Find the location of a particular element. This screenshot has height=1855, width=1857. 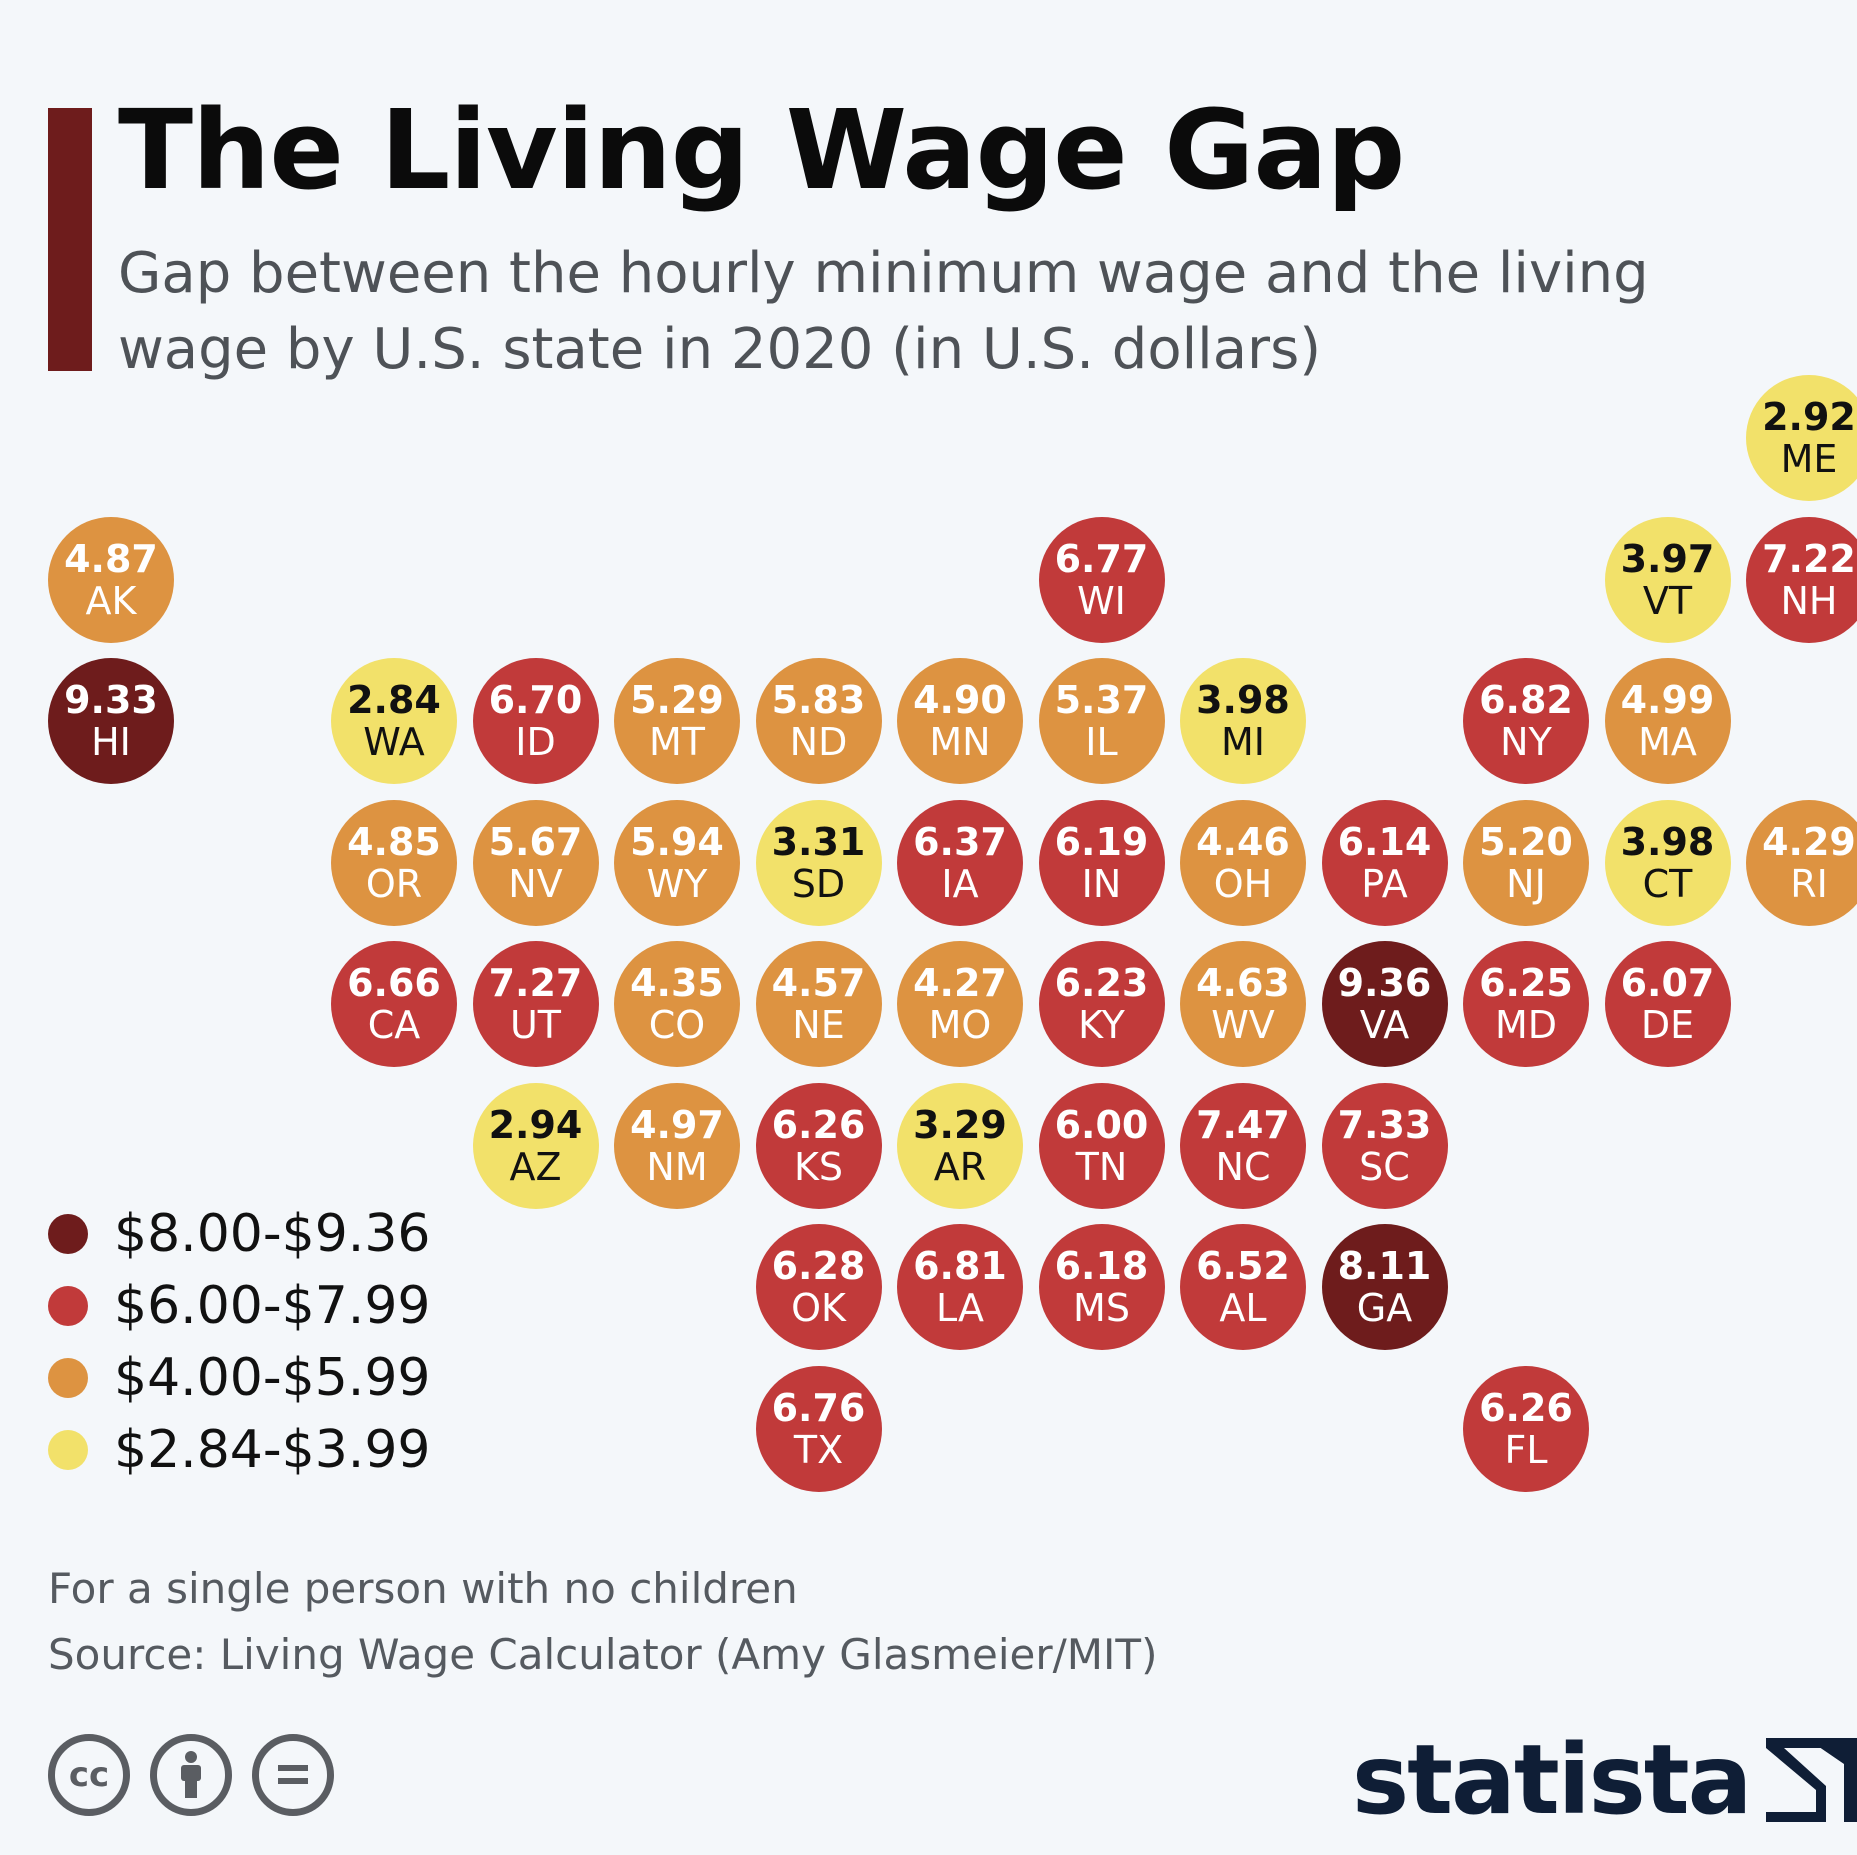

state-tile-va: 9.36 VA is located at coordinates (1384, 1004).